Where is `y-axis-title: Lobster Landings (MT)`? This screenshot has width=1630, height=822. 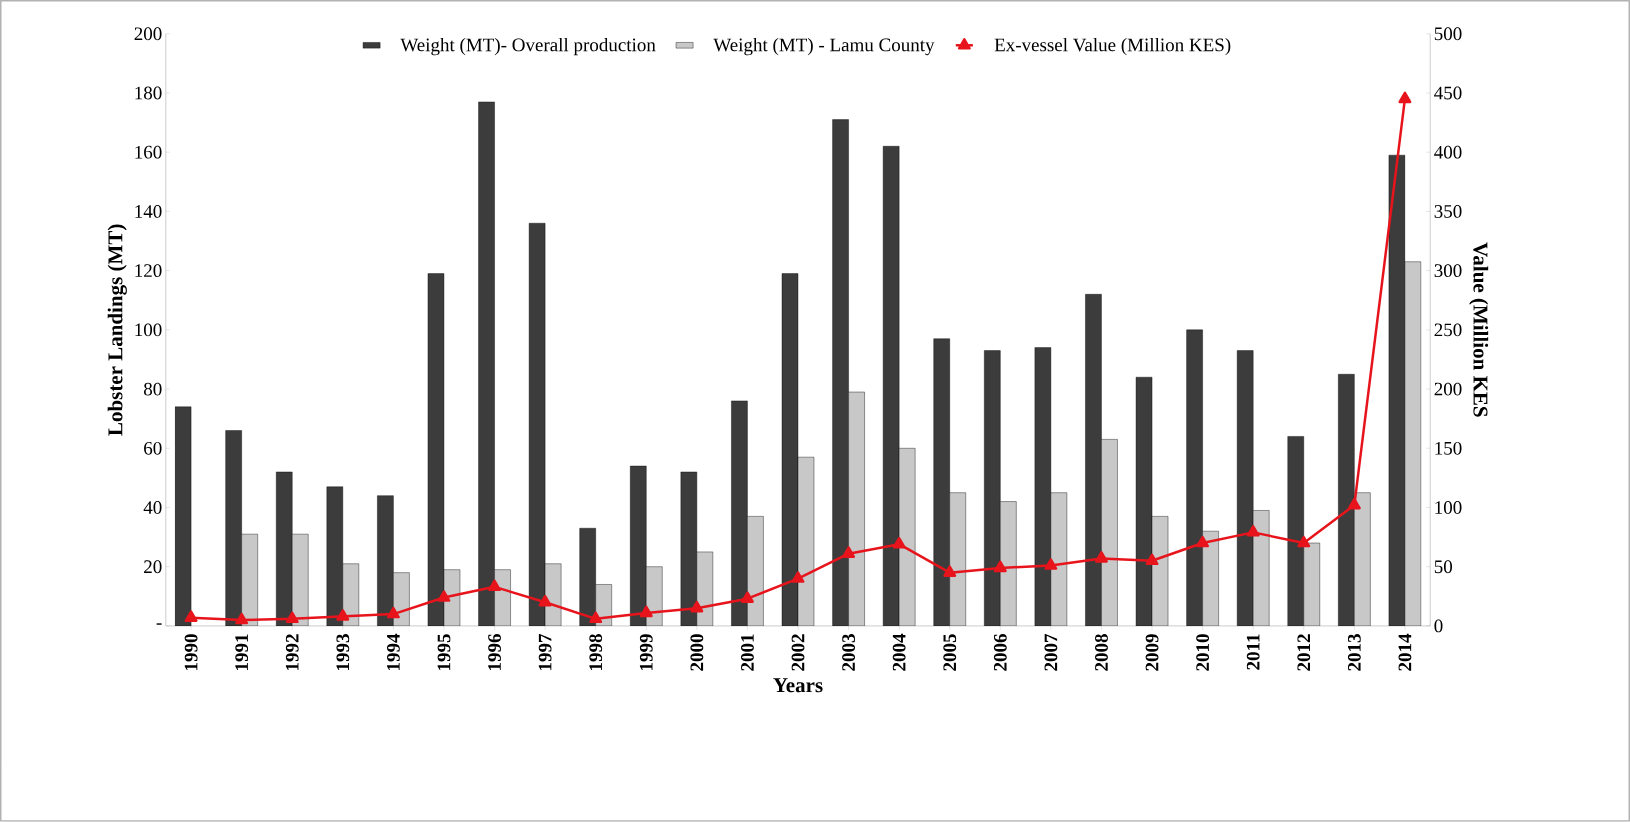 y-axis-title: Lobster Landings (MT) is located at coordinates (117, 330).